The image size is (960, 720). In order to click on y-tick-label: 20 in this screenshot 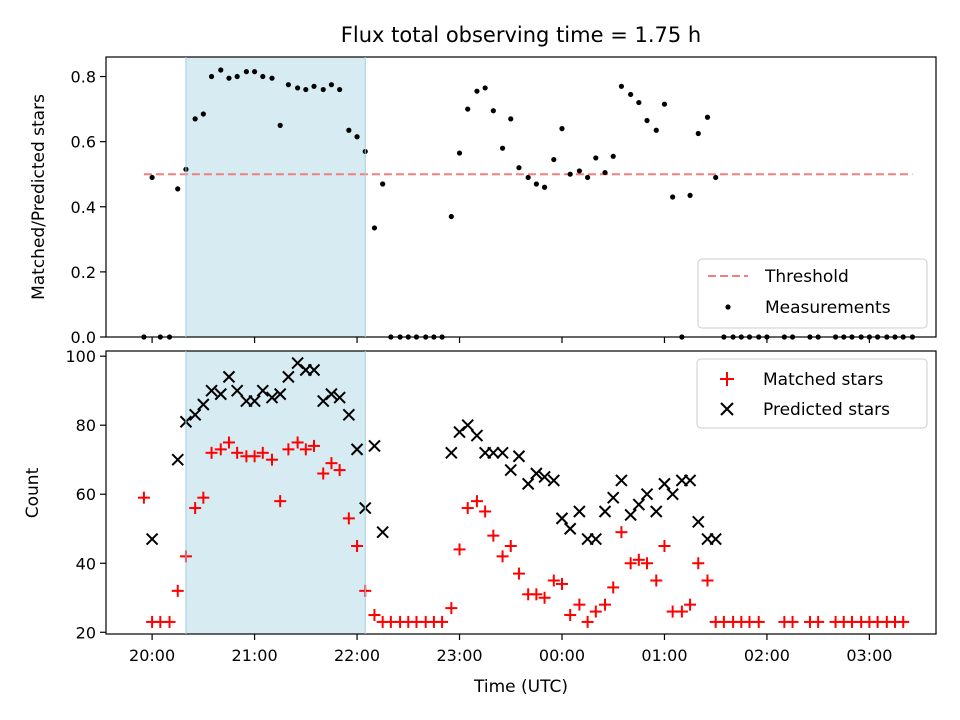, I will do `click(86, 632)`.